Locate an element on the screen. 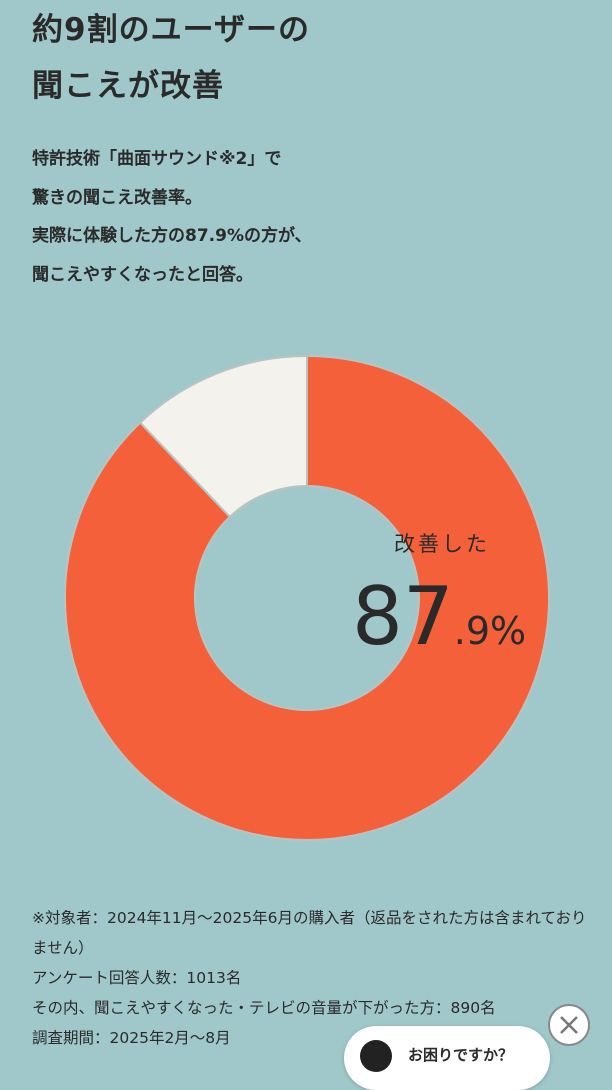 Image resolution: width=612 pixels, height=1090 pixels. title-line: 聞こえが改善 is located at coordinates (128, 86).